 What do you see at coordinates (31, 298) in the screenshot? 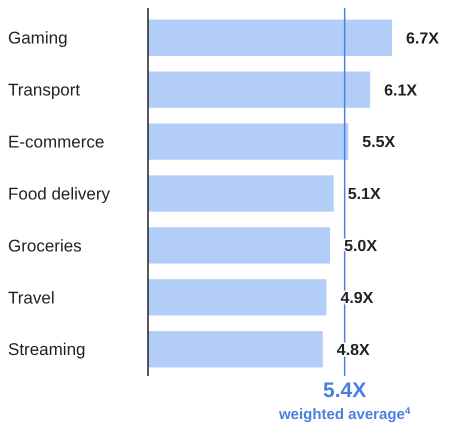
I see `y-tick-label: Travel` at bounding box center [31, 298].